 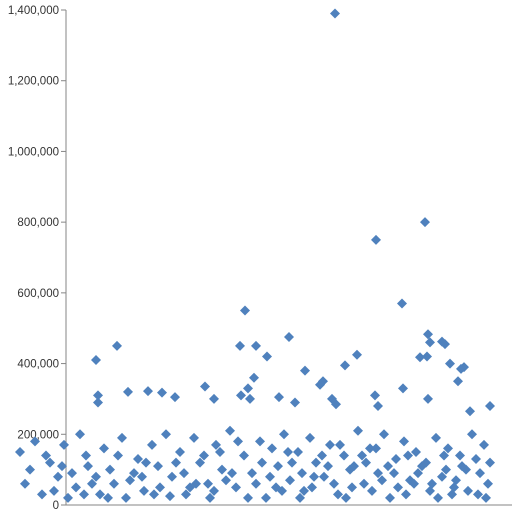 I want to click on y-tick-label: 1,000,000, so click(x=33, y=152).